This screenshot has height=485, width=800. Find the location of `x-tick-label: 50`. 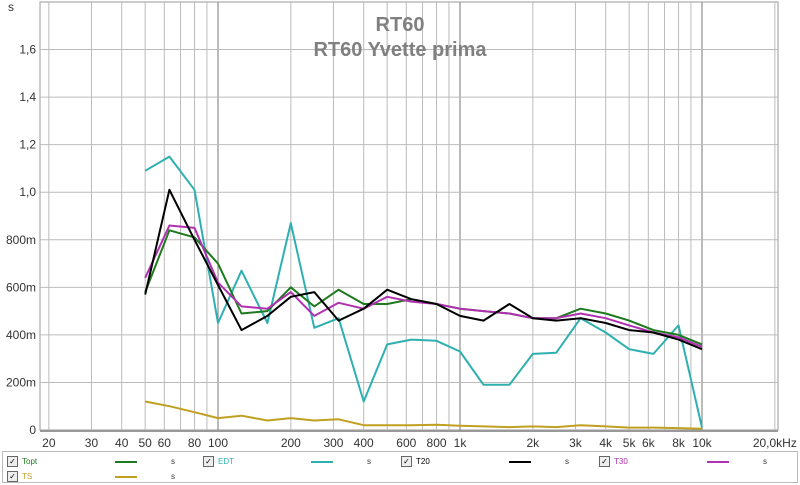

x-tick-label: 50 is located at coordinates (145, 443).